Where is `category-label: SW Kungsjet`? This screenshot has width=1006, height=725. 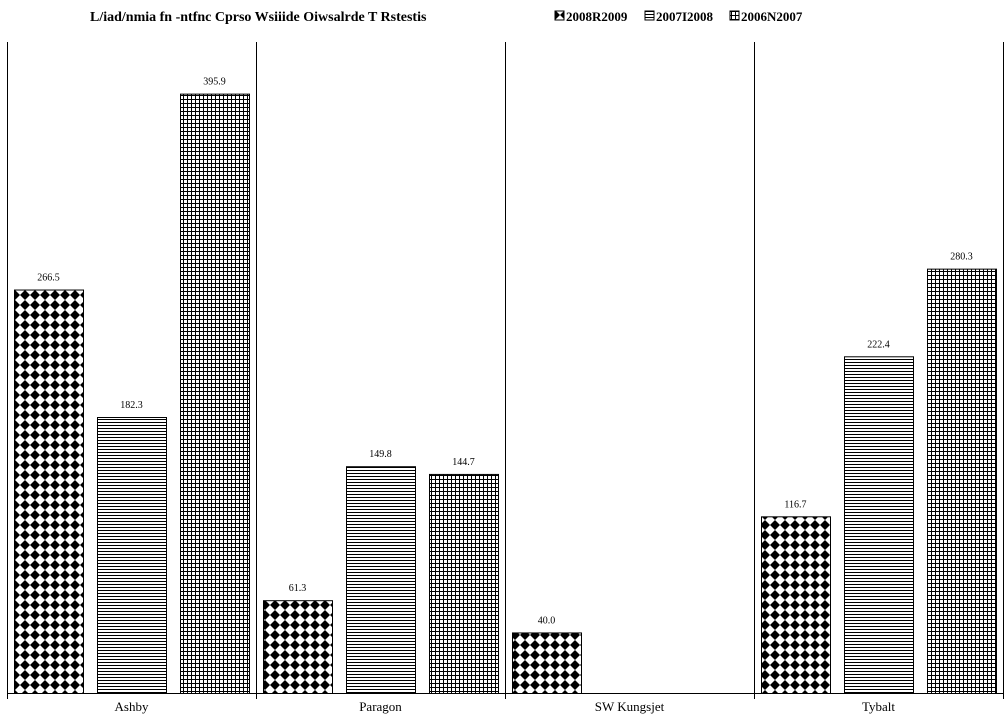
category-label: SW Kungsjet is located at coordinates (630, 706).